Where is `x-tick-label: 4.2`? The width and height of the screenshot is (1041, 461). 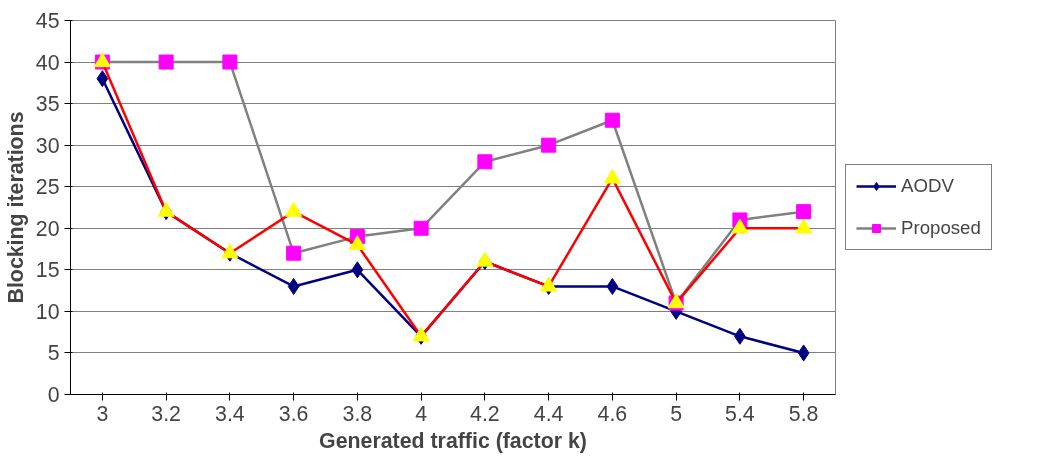 x-tick-label: 4.2 is located at coordinates (485, 413).